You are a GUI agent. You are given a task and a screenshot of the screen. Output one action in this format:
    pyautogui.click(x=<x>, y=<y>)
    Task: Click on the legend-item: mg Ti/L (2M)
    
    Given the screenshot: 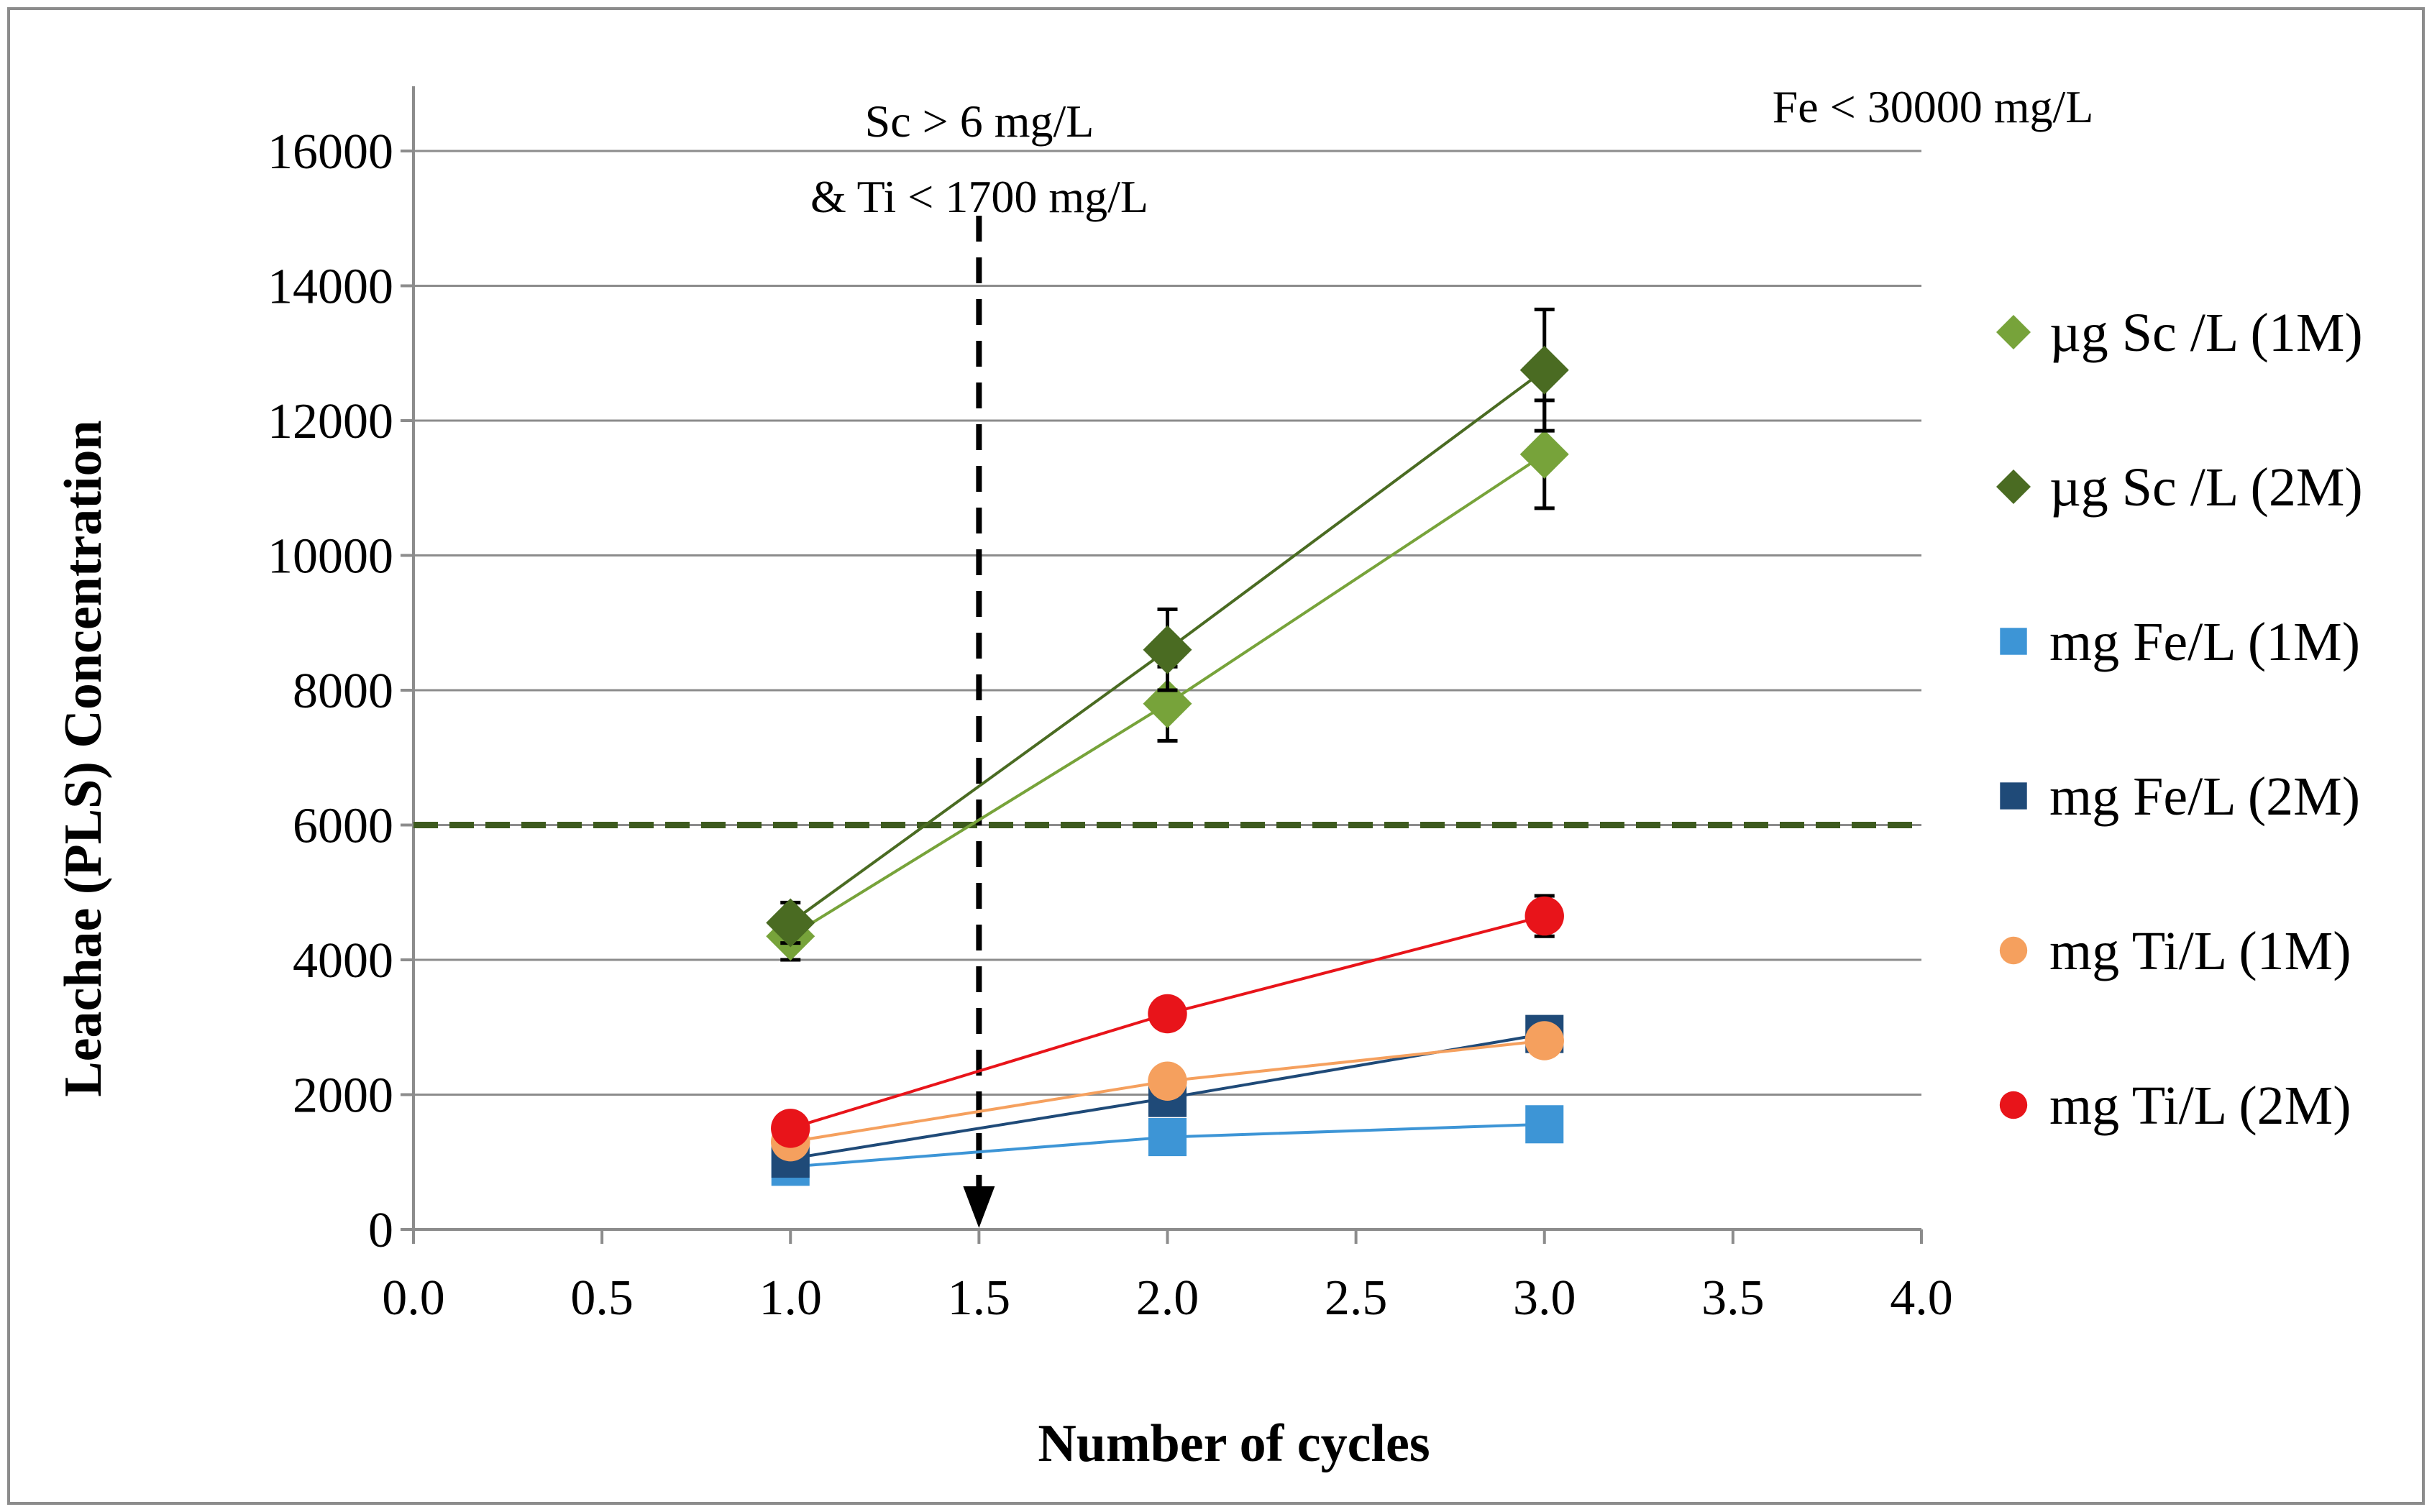 What is the action you would take?
    pyautogui.click(x=2175, y=1106)
    